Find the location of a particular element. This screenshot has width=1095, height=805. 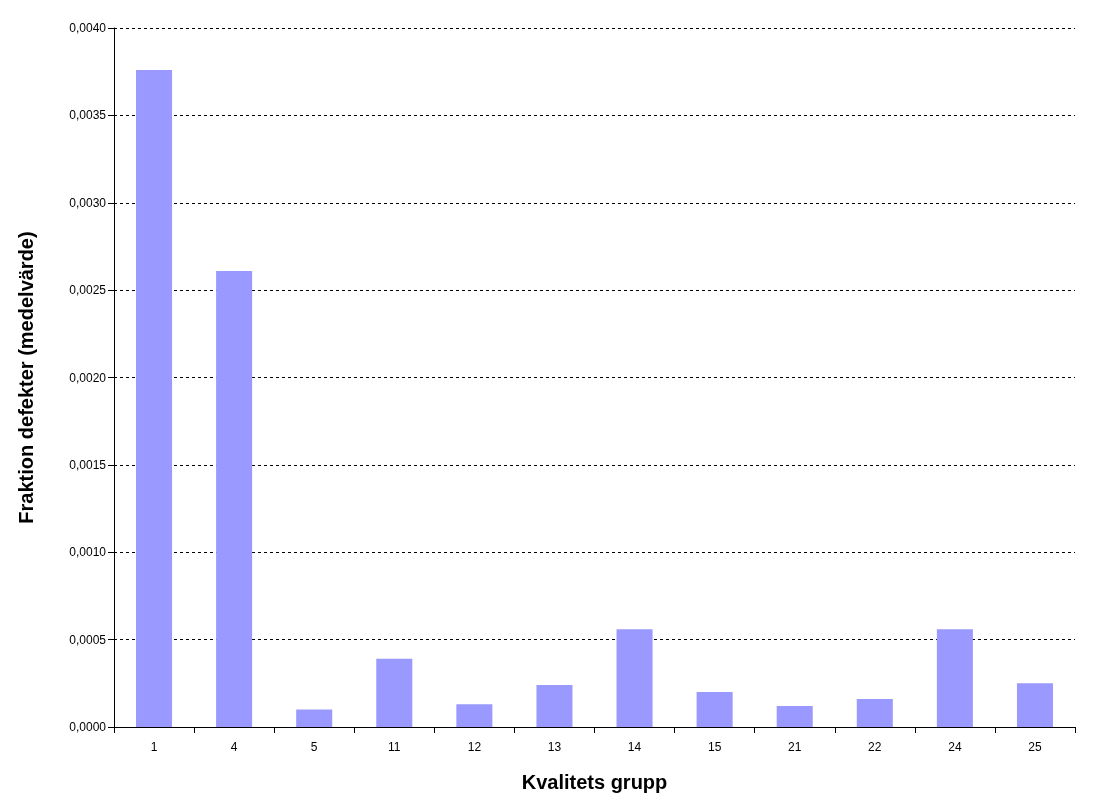

y-tick-label: 0,0020 is located at coordinates (88, 377).